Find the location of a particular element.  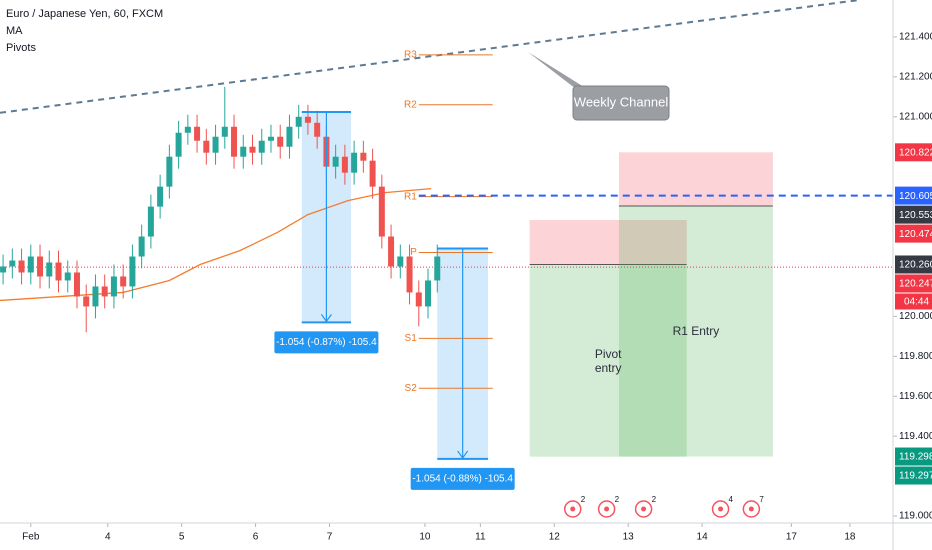

event-count: 4 is located at coordinates (731, 499).